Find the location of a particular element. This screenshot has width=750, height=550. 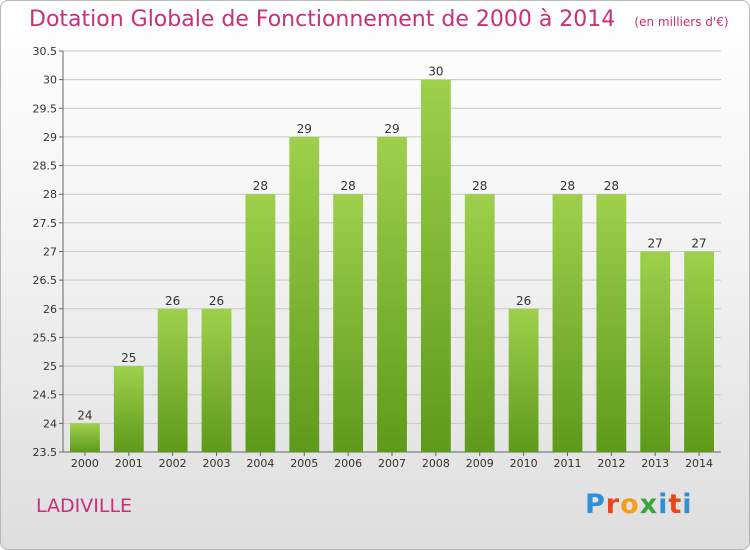

y-tick-label: 23.5 is located at coordinates (45, 452).